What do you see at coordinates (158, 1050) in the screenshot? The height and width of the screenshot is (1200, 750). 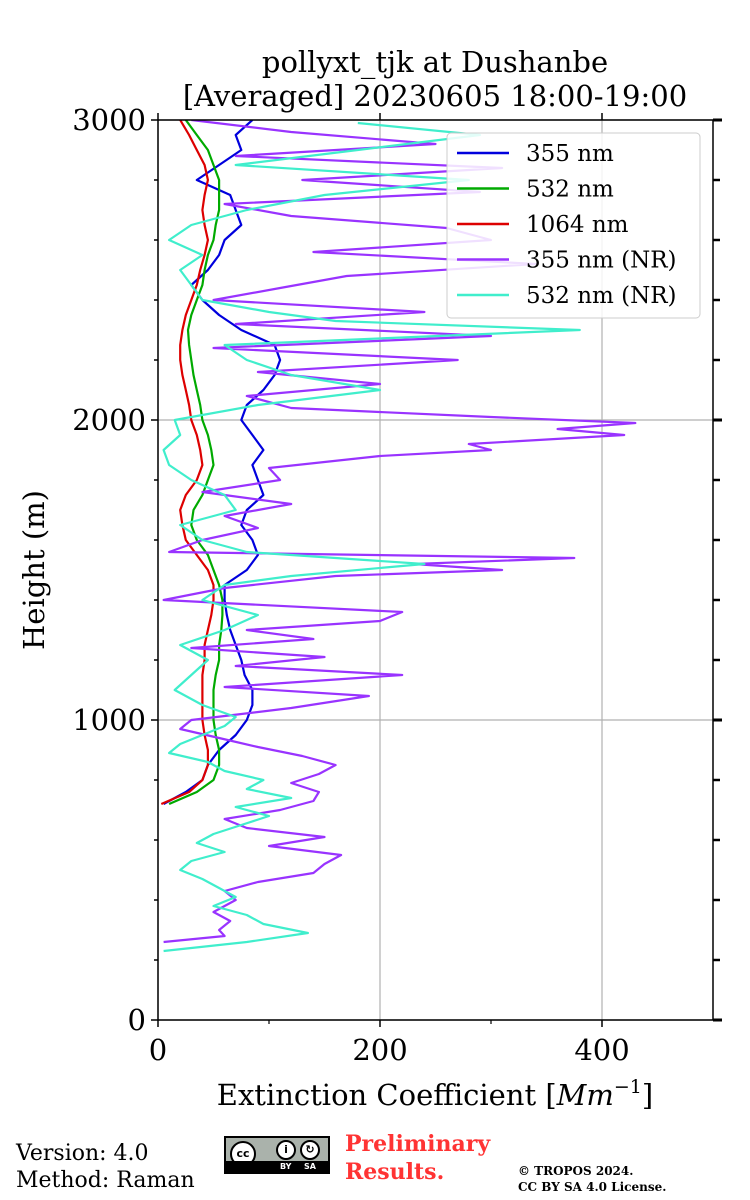 I see `x-tick-label: 0` at bounding box center [158, 1050].